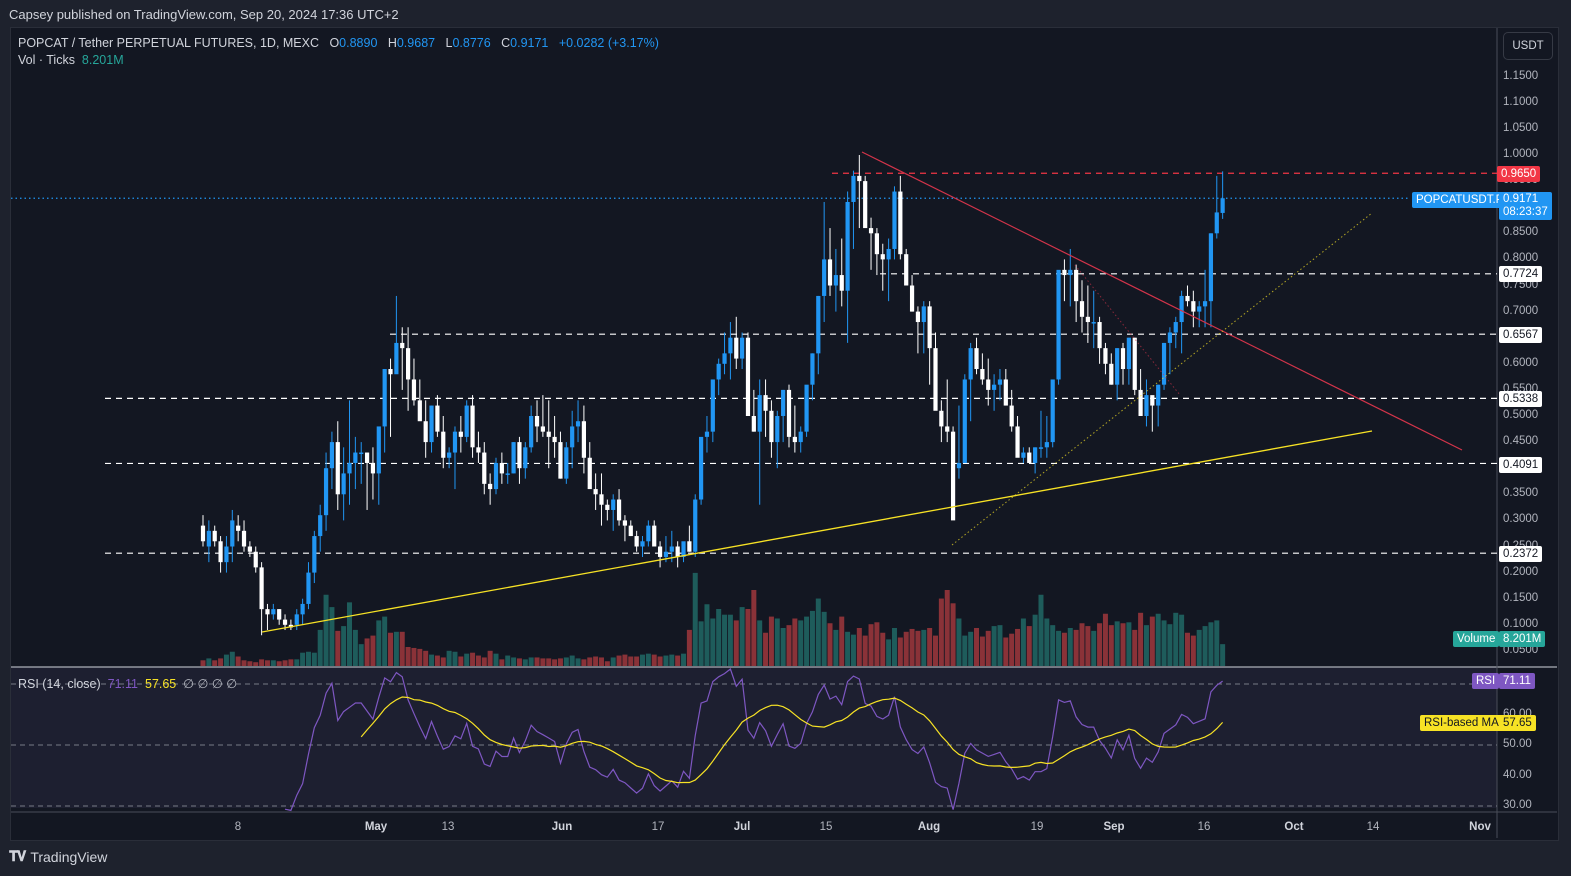 The height and width of the screenshot is (876, 1571). Describe the element at coordinates (1521, 554) in the screenshot. I see `level-tag-4: 0.2372` at that location.